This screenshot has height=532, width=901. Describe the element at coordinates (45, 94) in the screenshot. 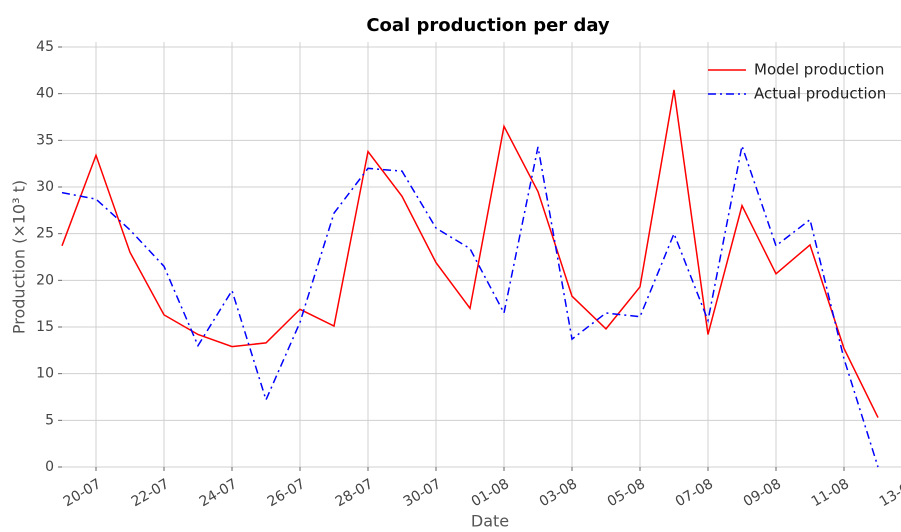

I see `y-tick-label: 40` at that location.